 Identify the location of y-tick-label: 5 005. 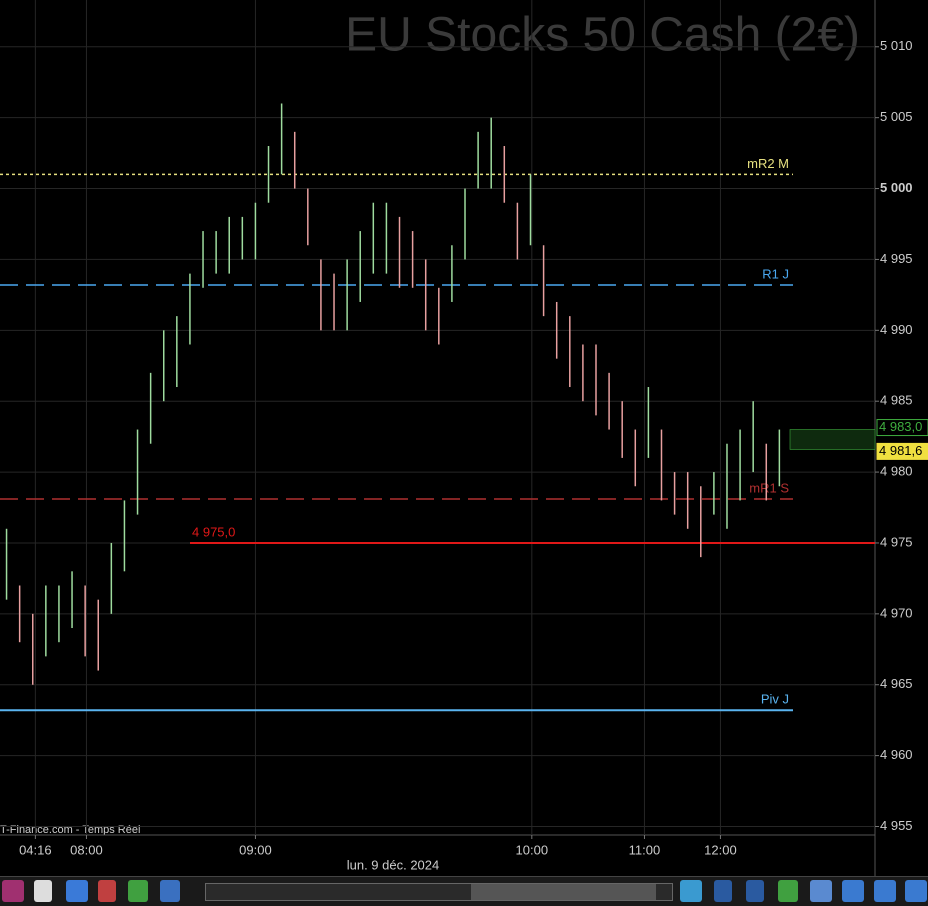
(896, 116).